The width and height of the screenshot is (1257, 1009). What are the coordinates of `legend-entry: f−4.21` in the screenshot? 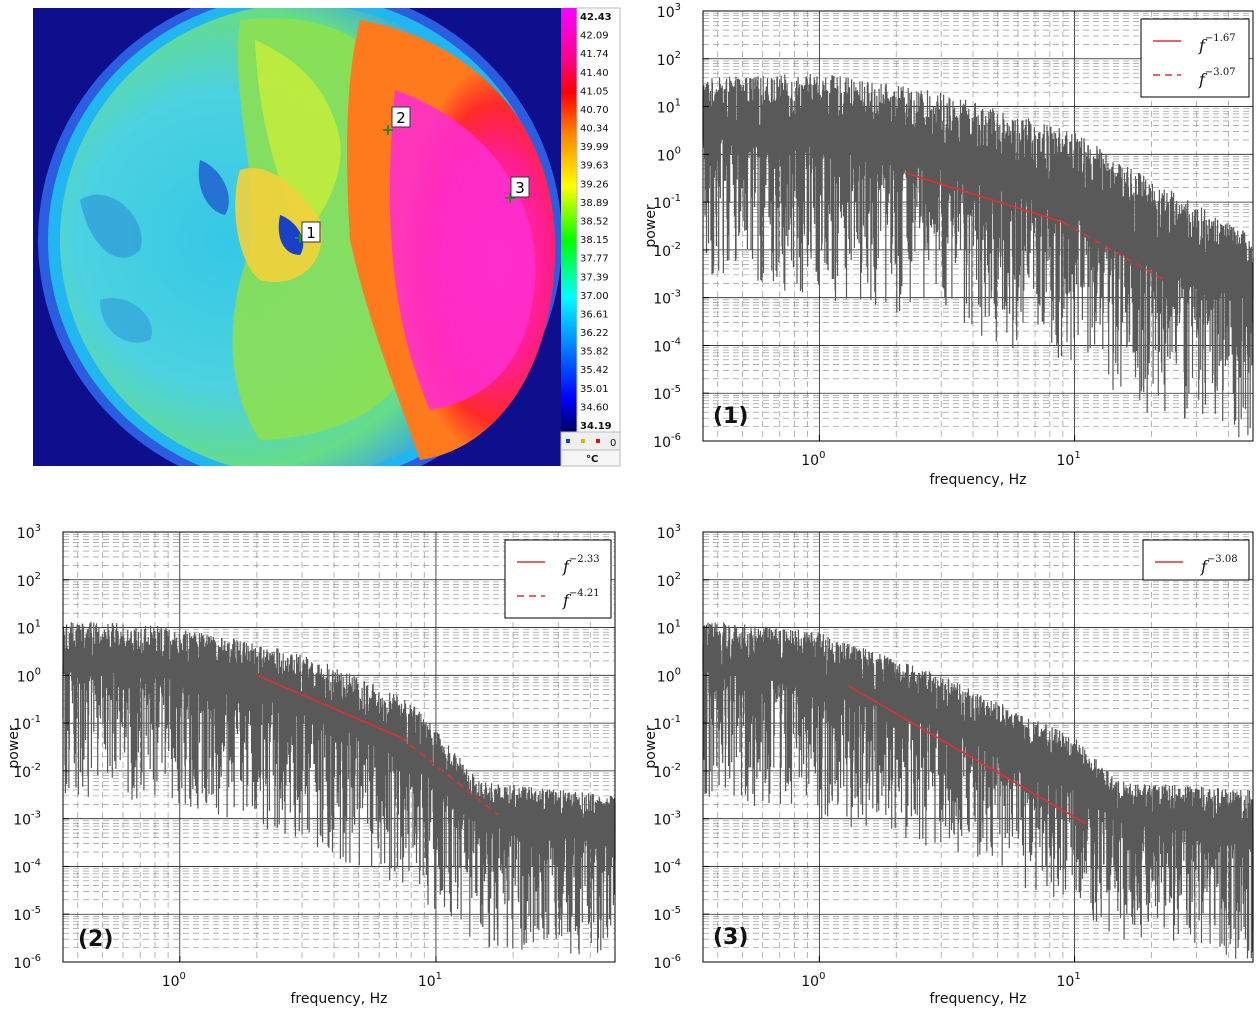 It's located at (581, 599).